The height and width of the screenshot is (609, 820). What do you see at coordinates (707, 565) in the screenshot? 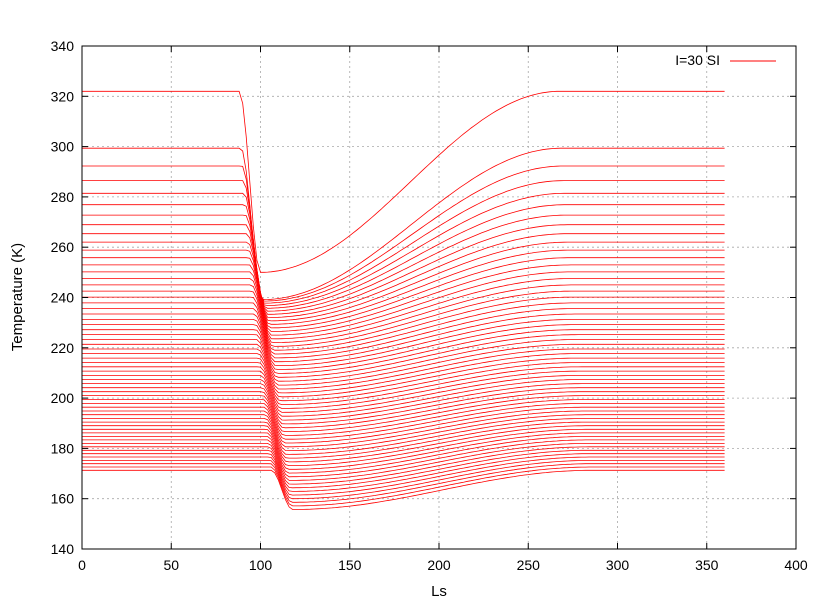
I see `x-tick-label: 350` at bounding box center [707, 565].